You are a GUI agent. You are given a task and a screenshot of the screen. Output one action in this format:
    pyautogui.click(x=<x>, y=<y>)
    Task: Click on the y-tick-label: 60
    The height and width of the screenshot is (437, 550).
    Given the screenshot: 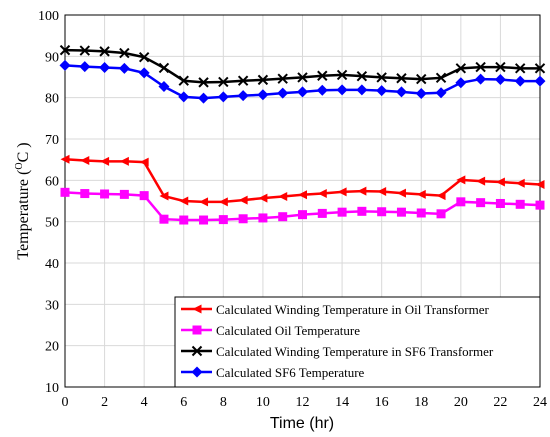 What is the action you would take?
    pyautogui.click(x=52, y=181)
    